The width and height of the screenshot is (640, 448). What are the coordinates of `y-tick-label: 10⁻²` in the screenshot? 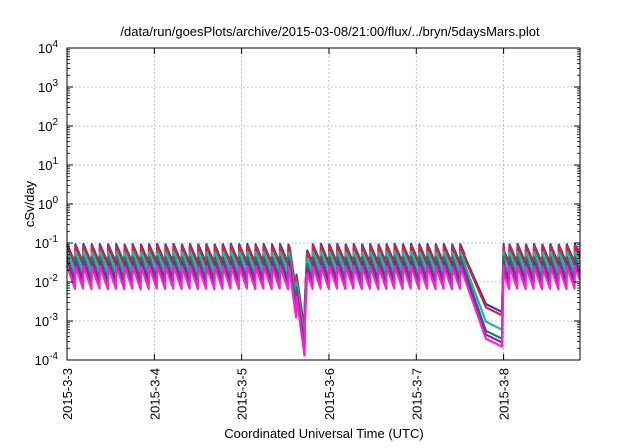 It's located at (47, 281).